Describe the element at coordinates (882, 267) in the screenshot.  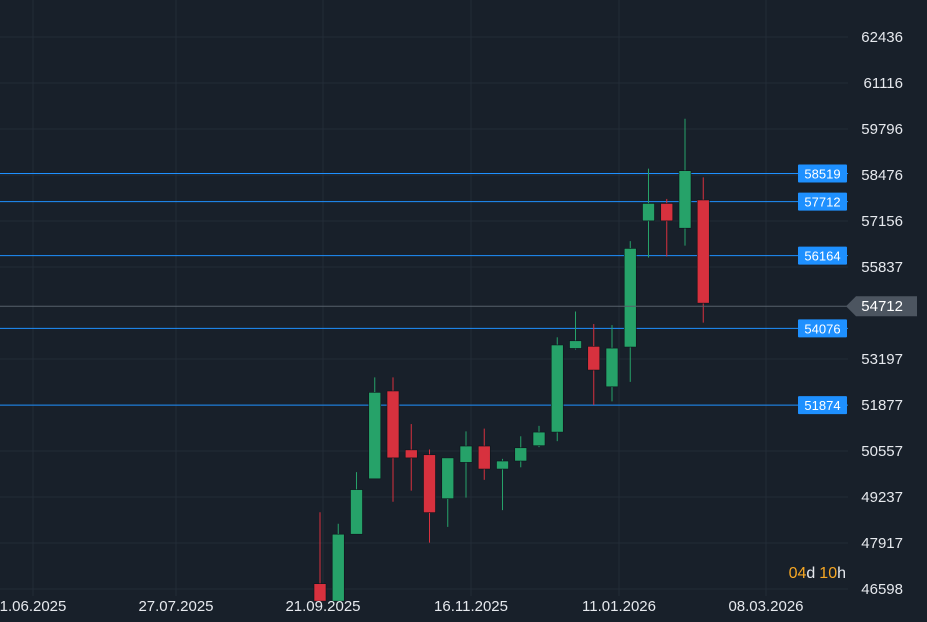
I see `y-tick-label: 55837` at that location.